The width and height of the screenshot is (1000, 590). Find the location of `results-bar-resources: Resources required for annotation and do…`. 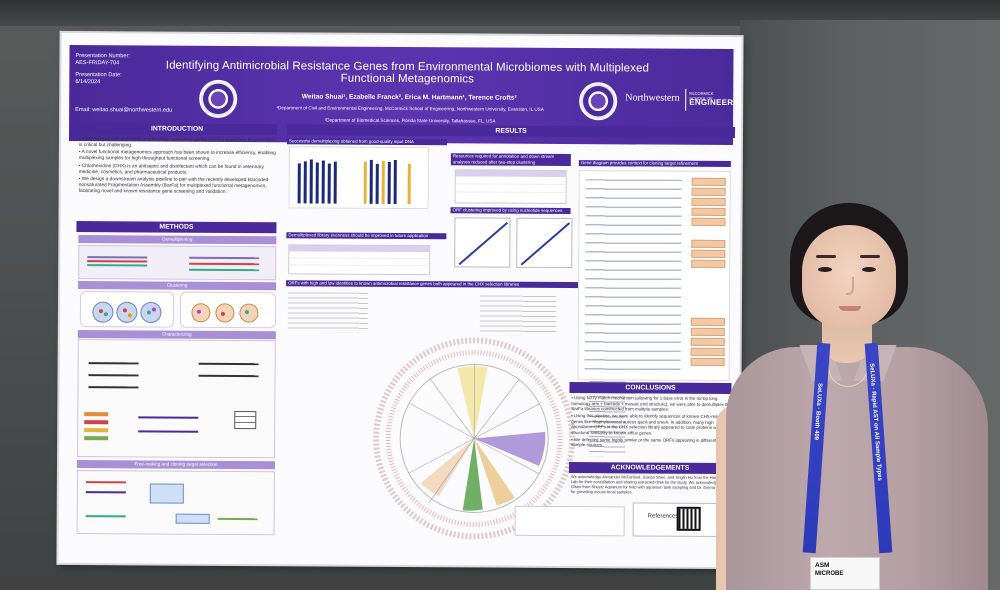

results-bar-resources: Resources required for annotation and do… is located at coordinates (510, 160).